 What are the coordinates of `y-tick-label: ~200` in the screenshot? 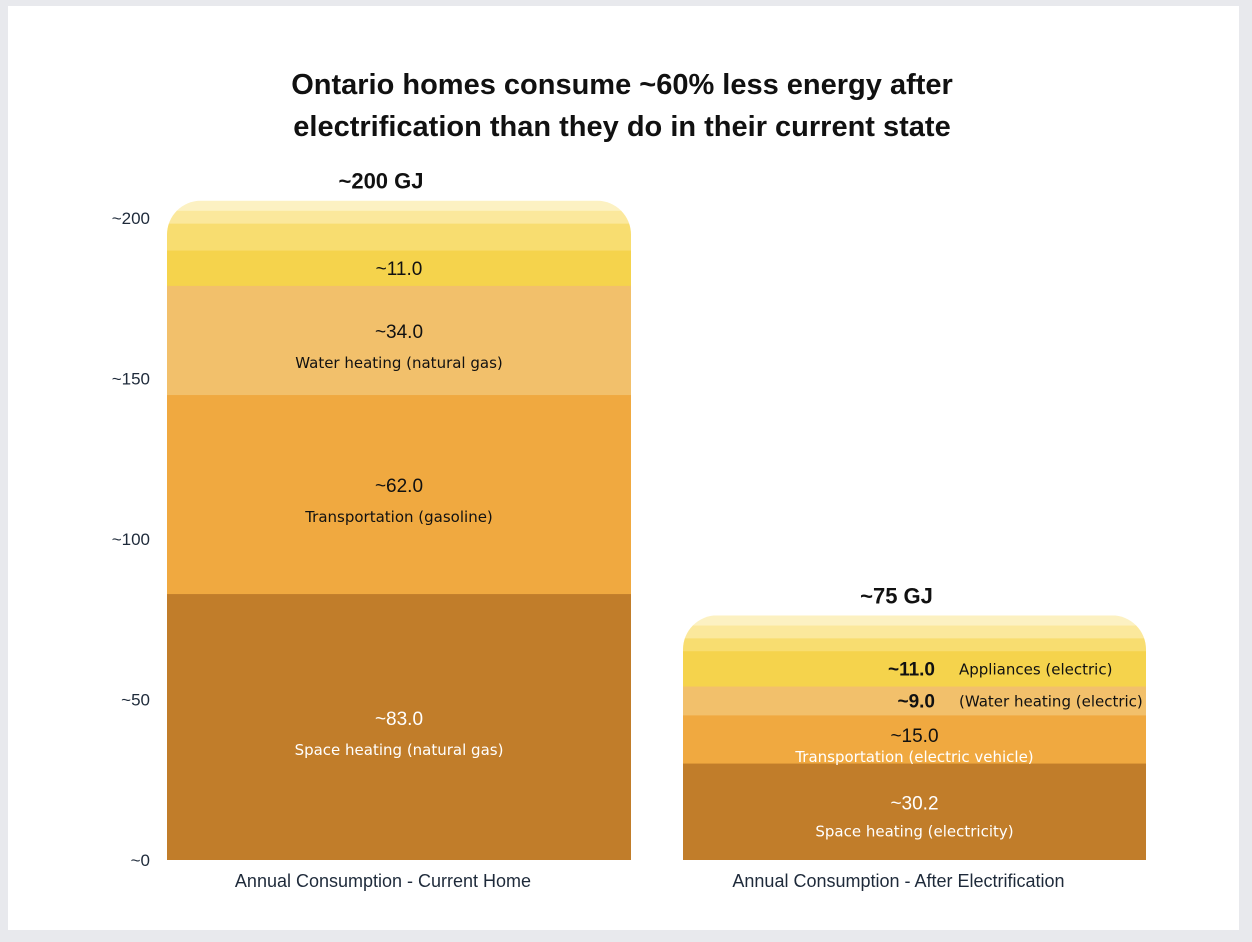 It's located at (131, 218).